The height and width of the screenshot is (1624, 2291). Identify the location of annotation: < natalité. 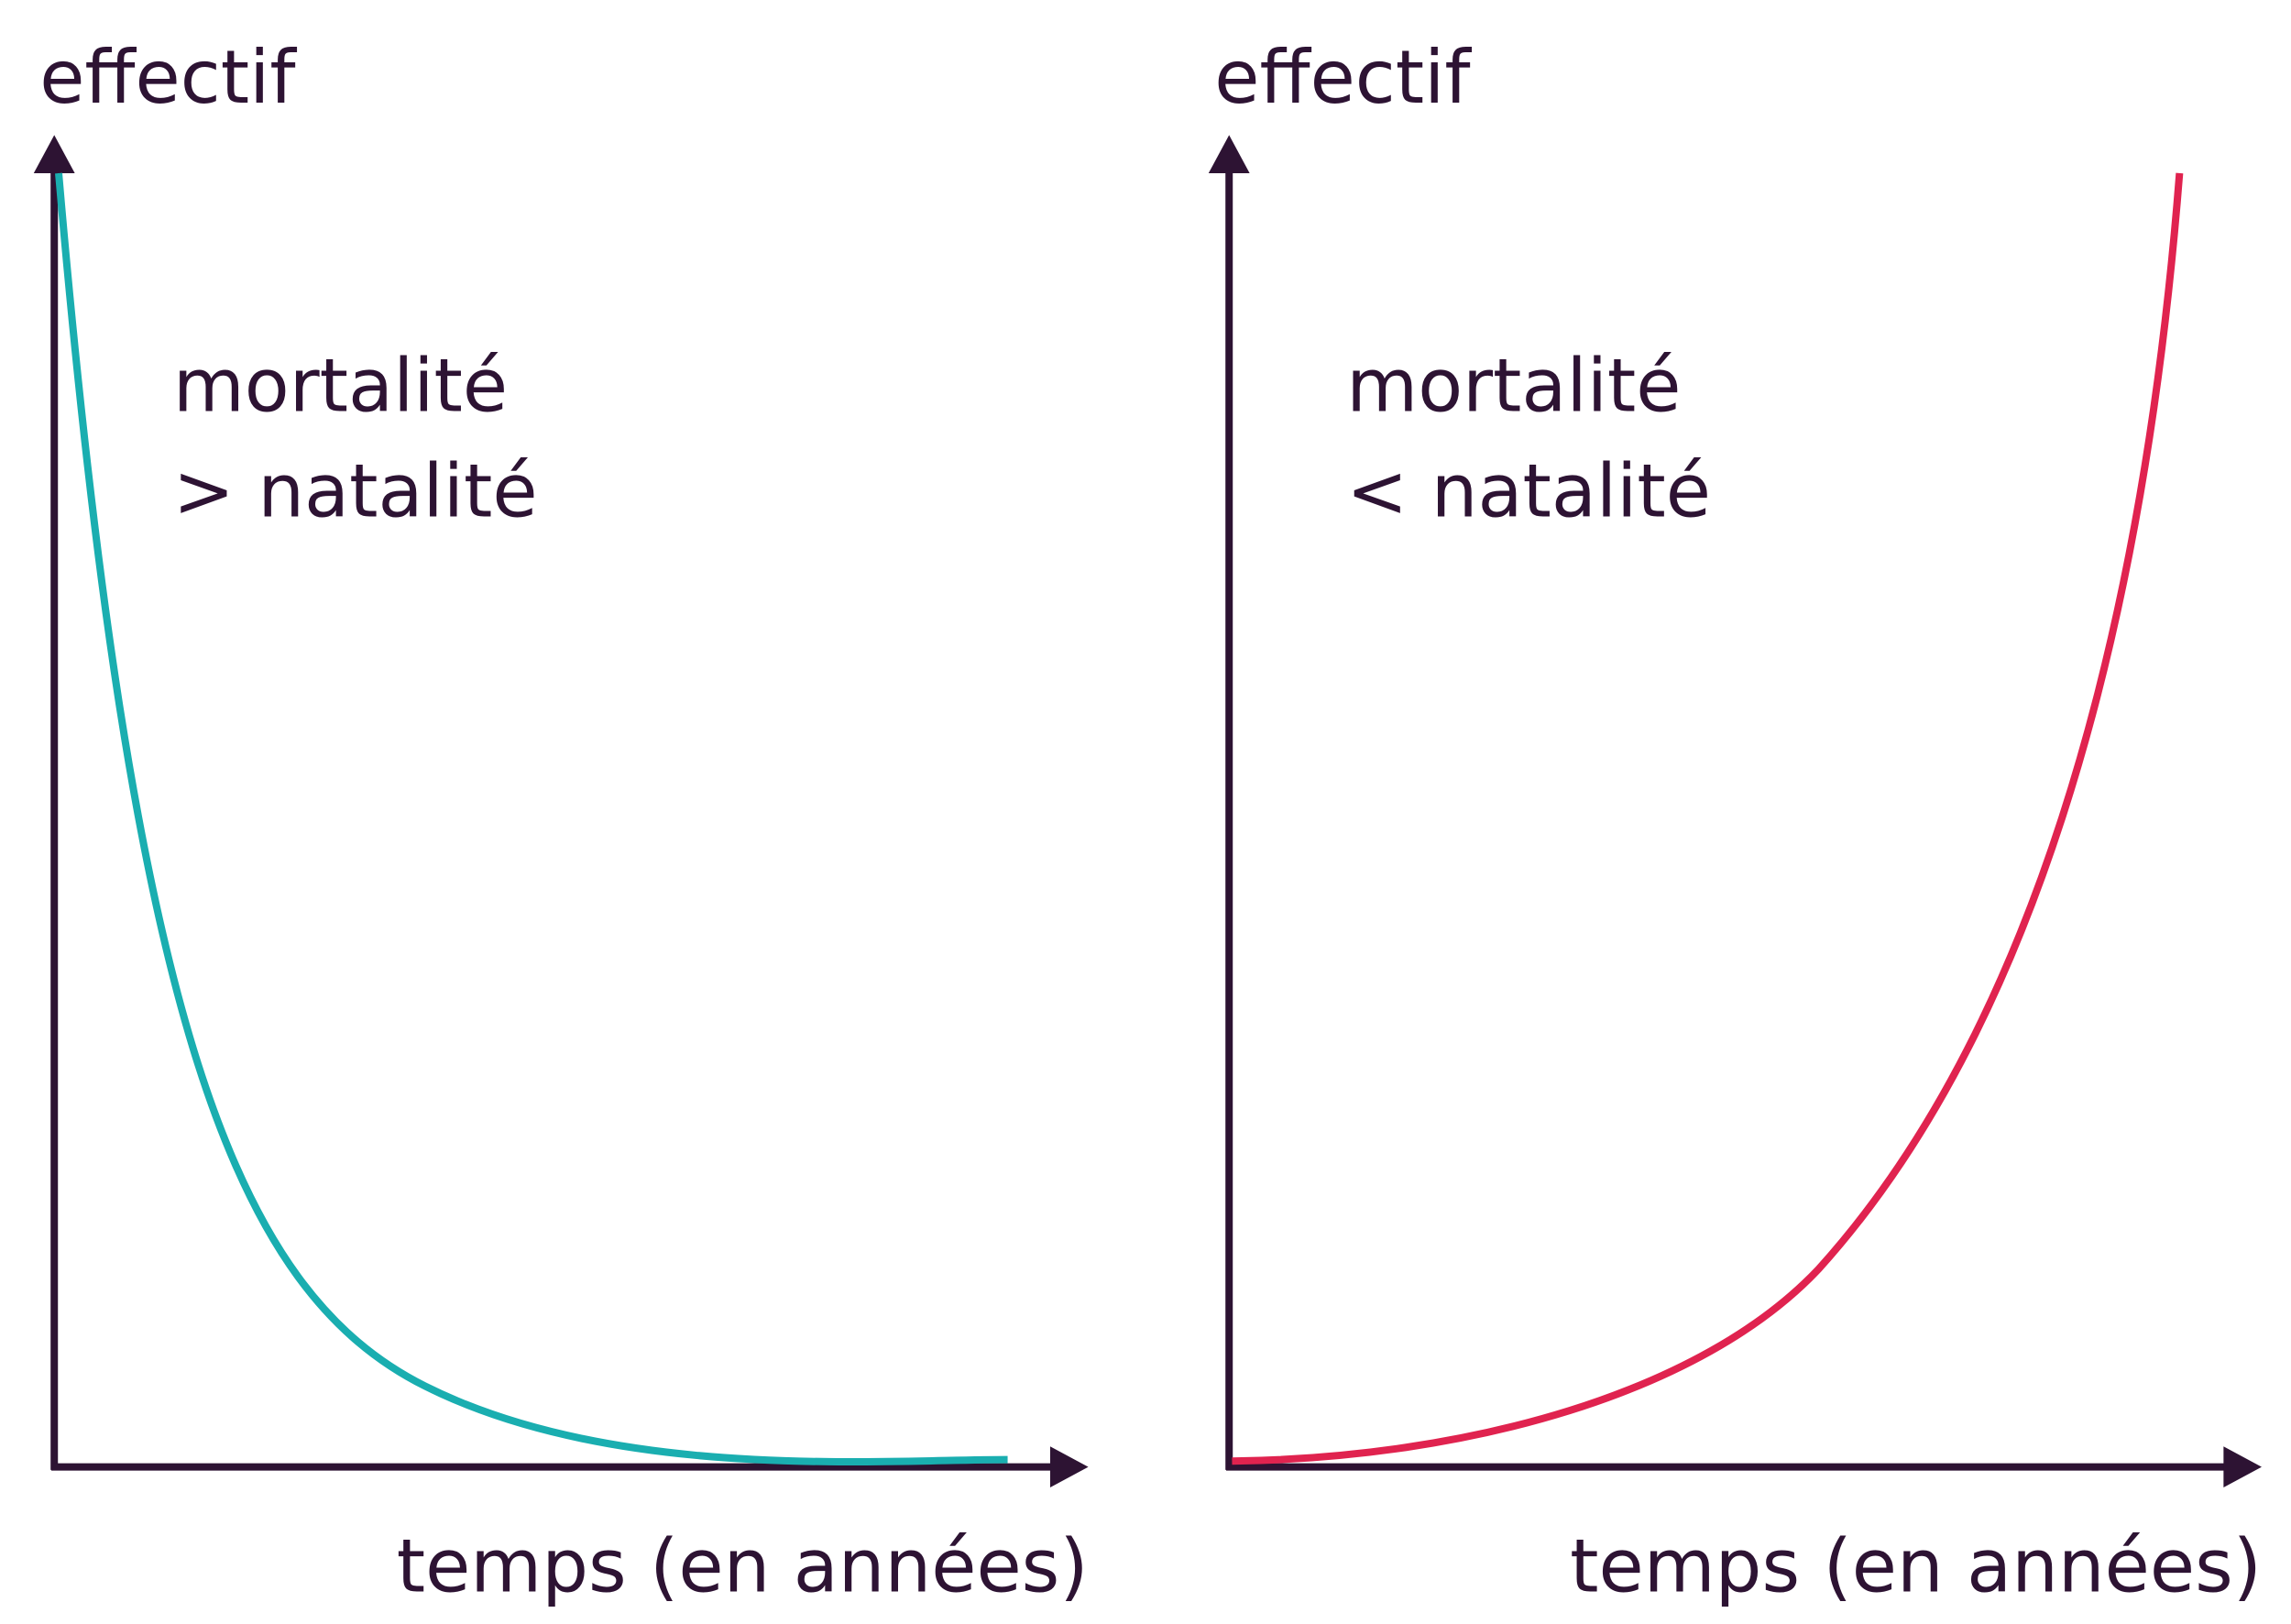
(1528, 490).